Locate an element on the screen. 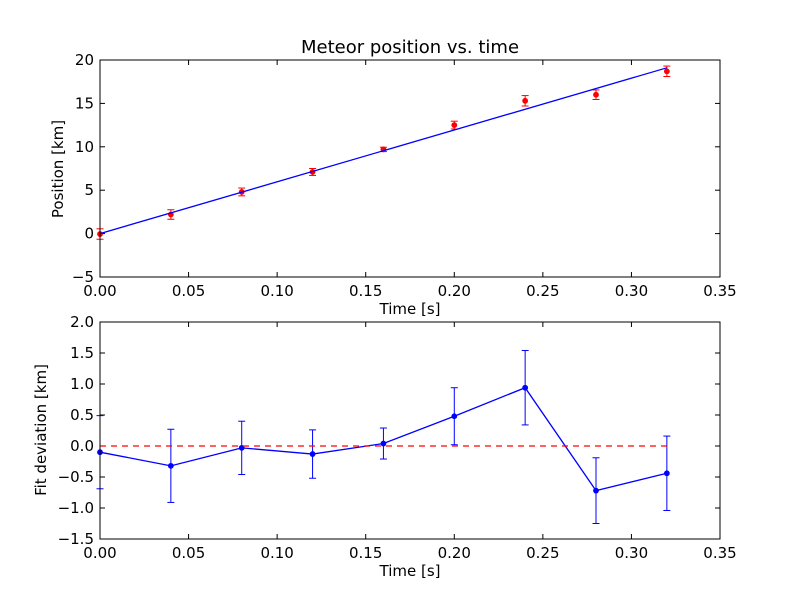 The image size is (800, 600). position-chart-ytick-label: 5 is located at coordinates (89, 190).